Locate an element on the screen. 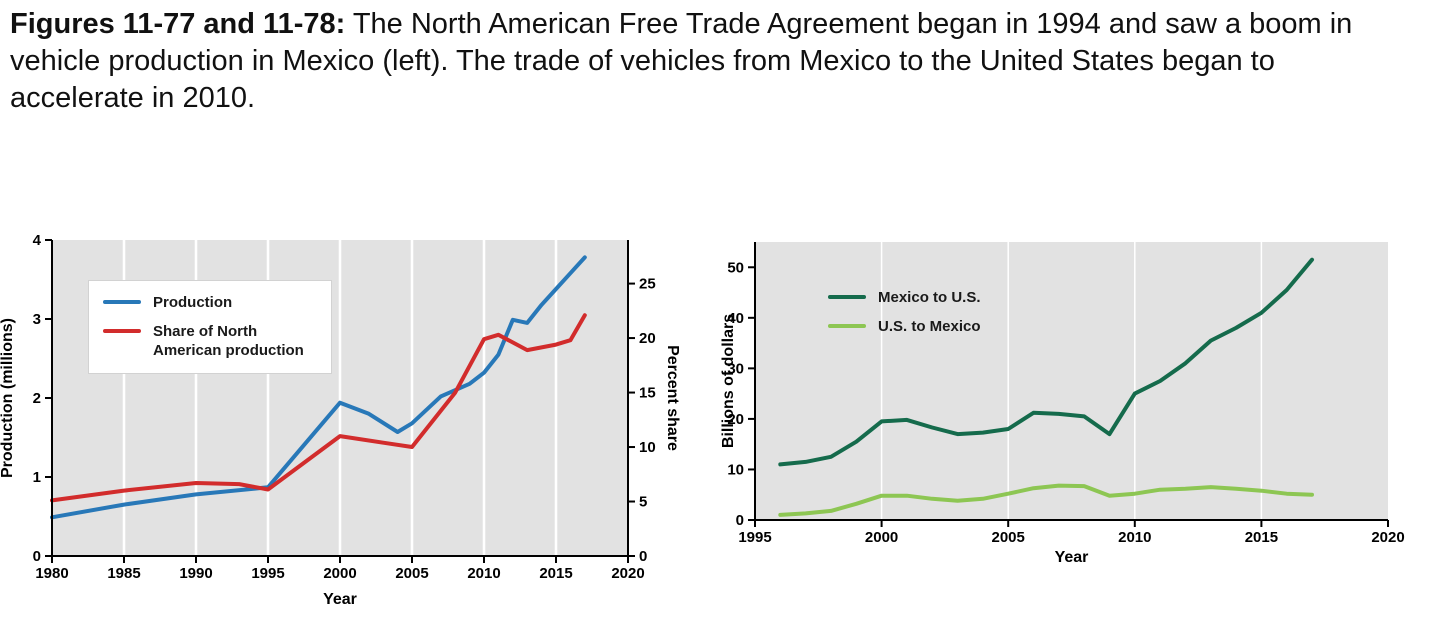  legend-item-mexico-to-us: Mexico to U.S. is located at coordinates (904, 298).